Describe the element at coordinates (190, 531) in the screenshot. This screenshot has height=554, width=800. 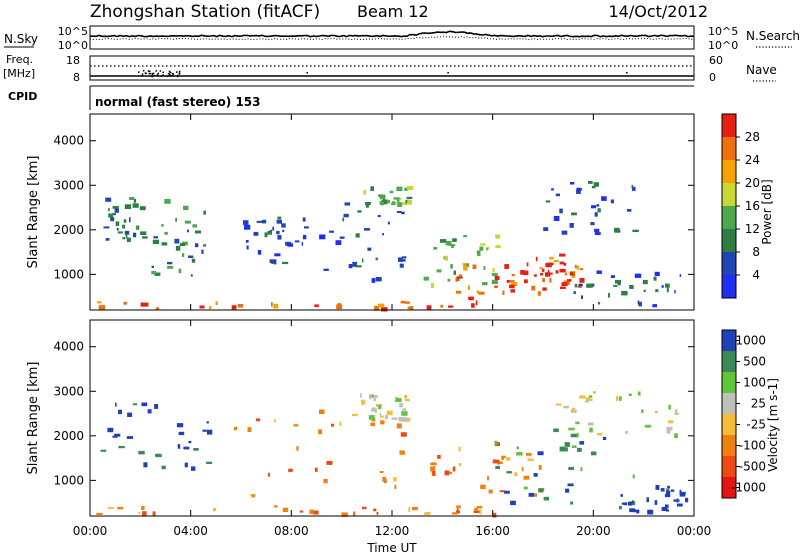
I see `x-tick-label: 04:00` at that location.